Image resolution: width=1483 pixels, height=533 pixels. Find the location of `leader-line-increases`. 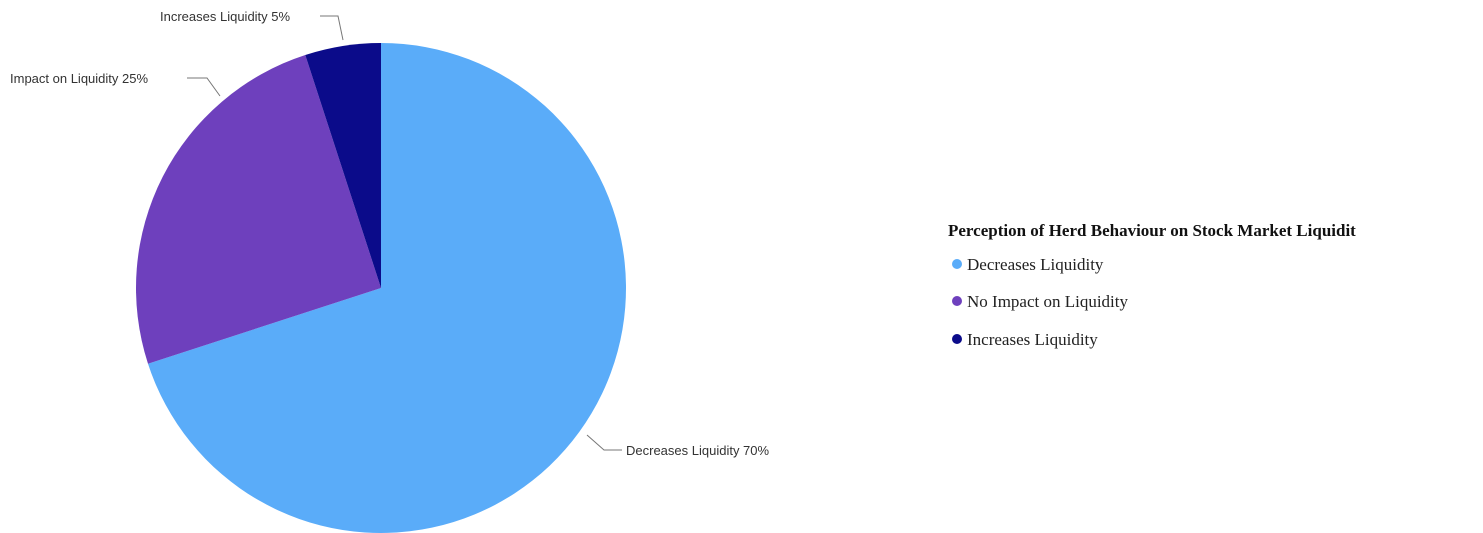

leader-line-increases is located at coordinates (332, 28).